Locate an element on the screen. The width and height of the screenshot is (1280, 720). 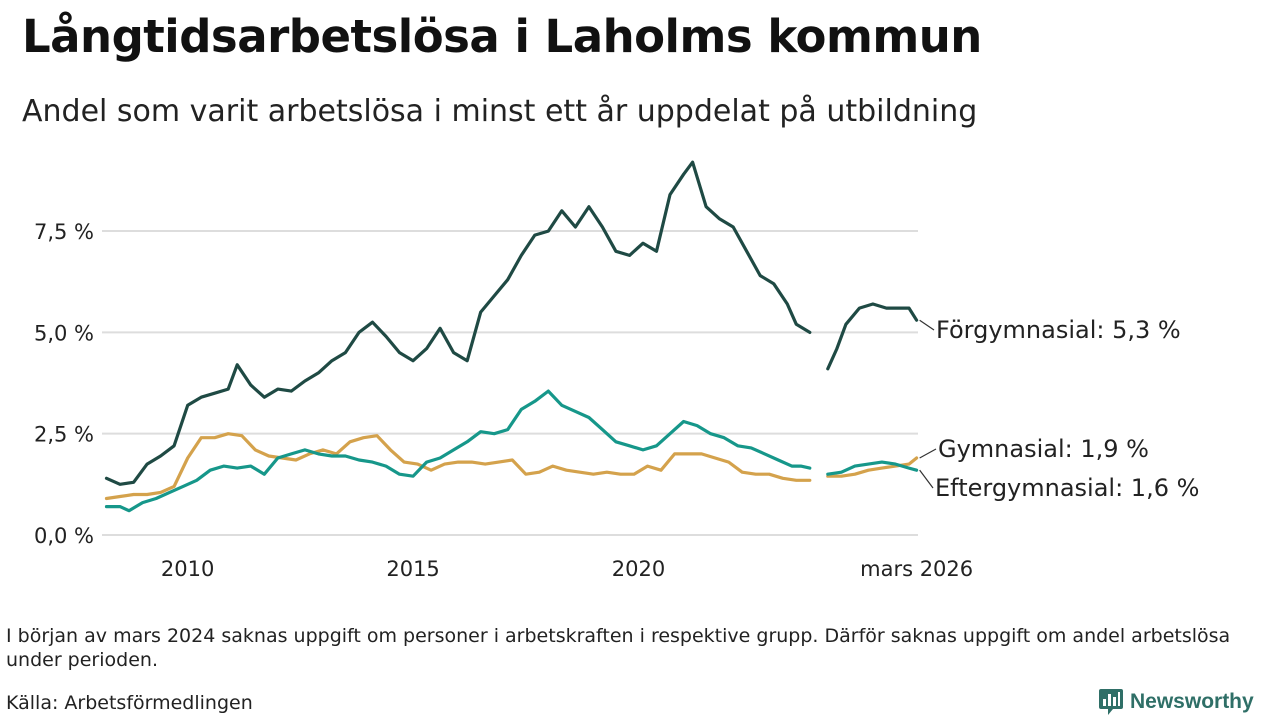
end-label-forgymnasial: Förgymnasial: 5,3 % is located at coordinates (1058, 330).